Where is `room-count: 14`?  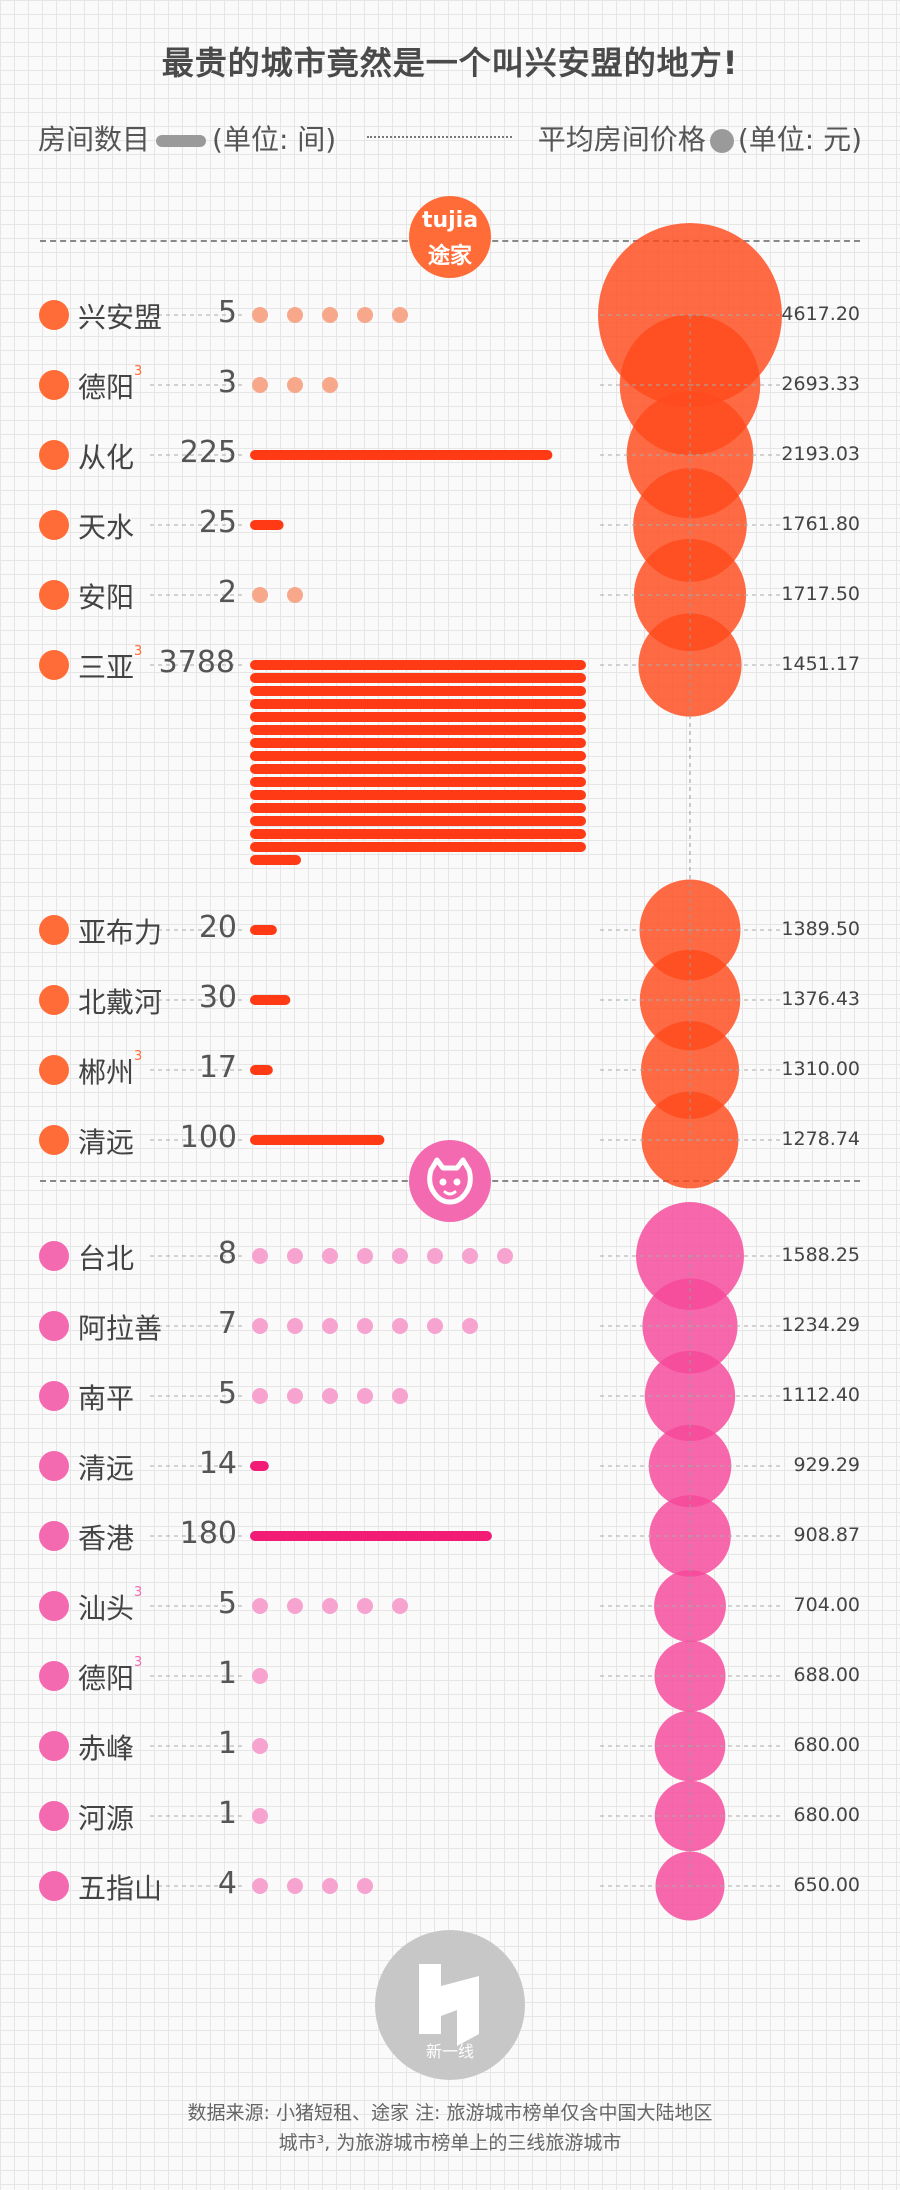 room-count: 14 is located at coordinates (217, 1463).